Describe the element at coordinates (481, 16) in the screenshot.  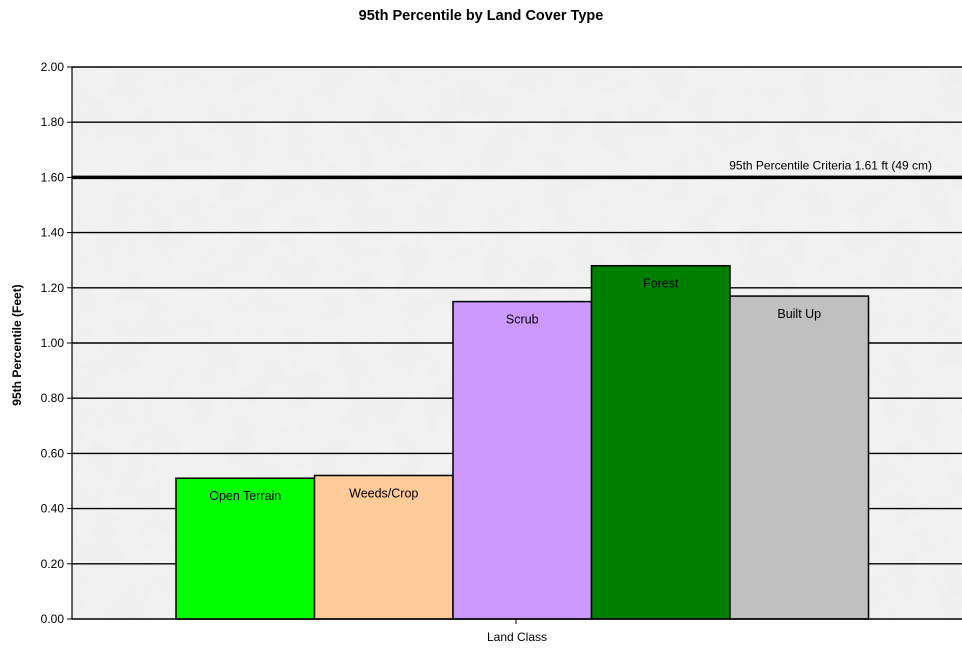
I see `chart-title: 95th Percentile by Land Cover Type` at that location.